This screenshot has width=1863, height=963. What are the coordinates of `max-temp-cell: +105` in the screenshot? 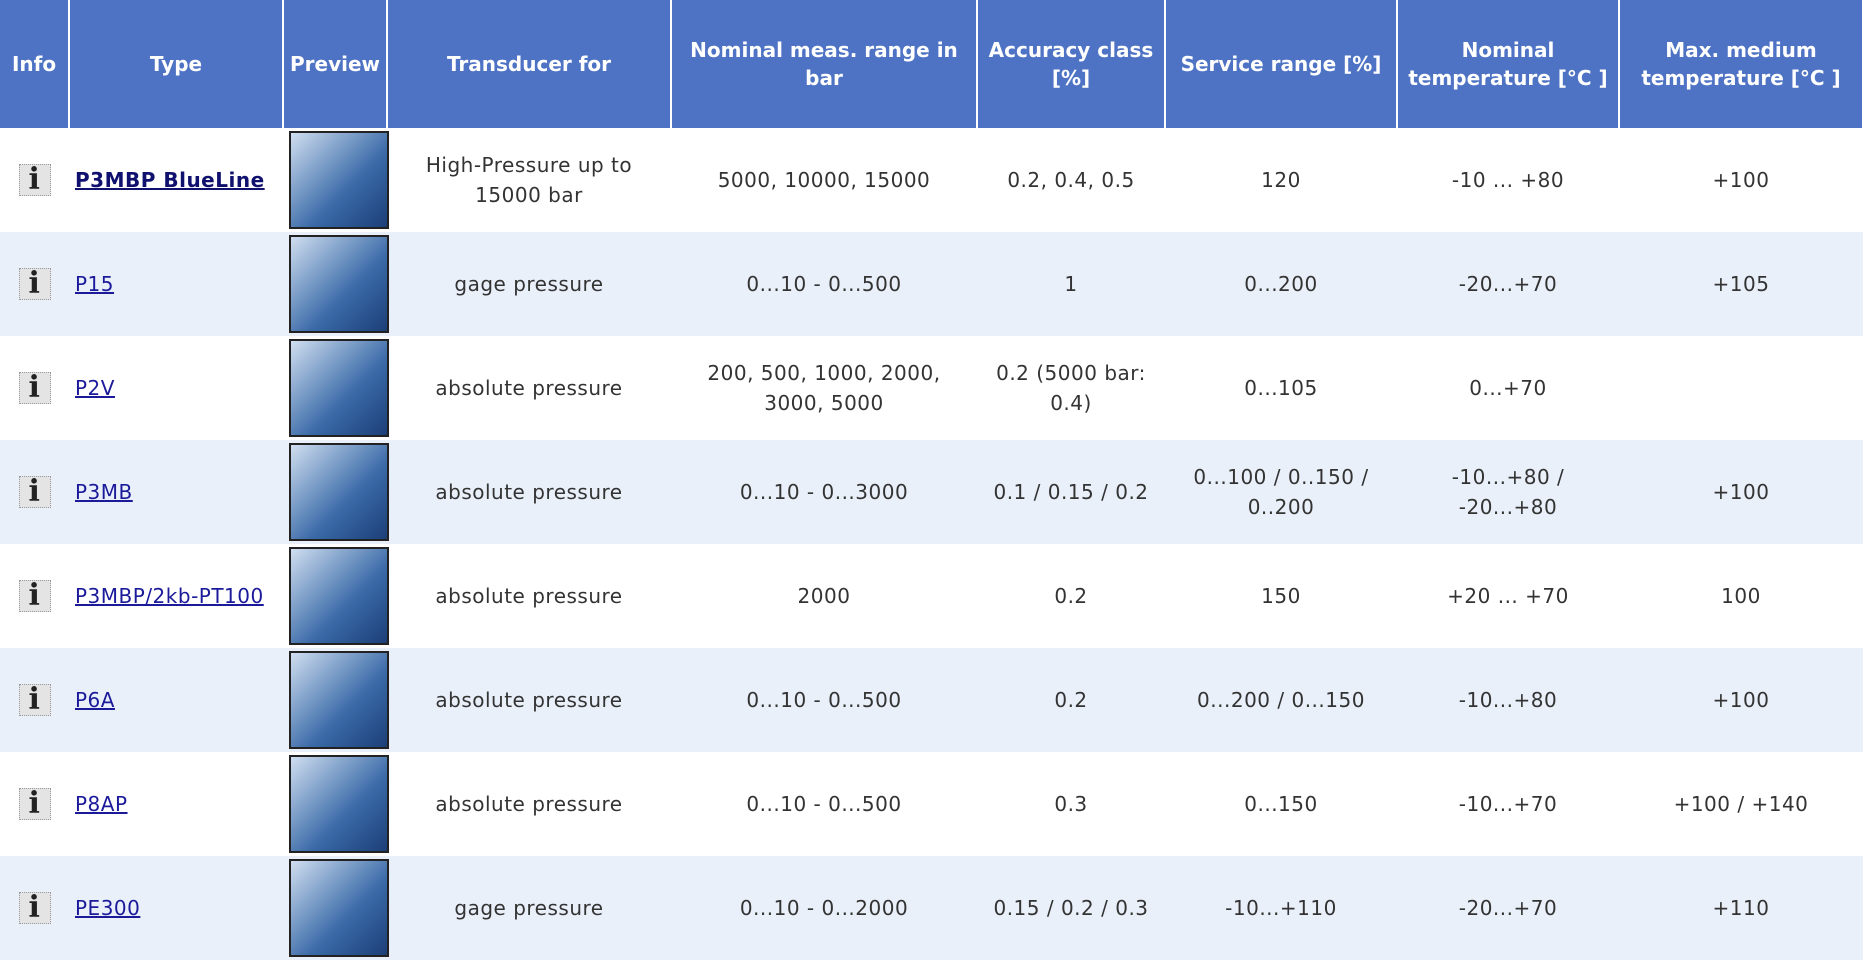 It's located at (1741, 284).